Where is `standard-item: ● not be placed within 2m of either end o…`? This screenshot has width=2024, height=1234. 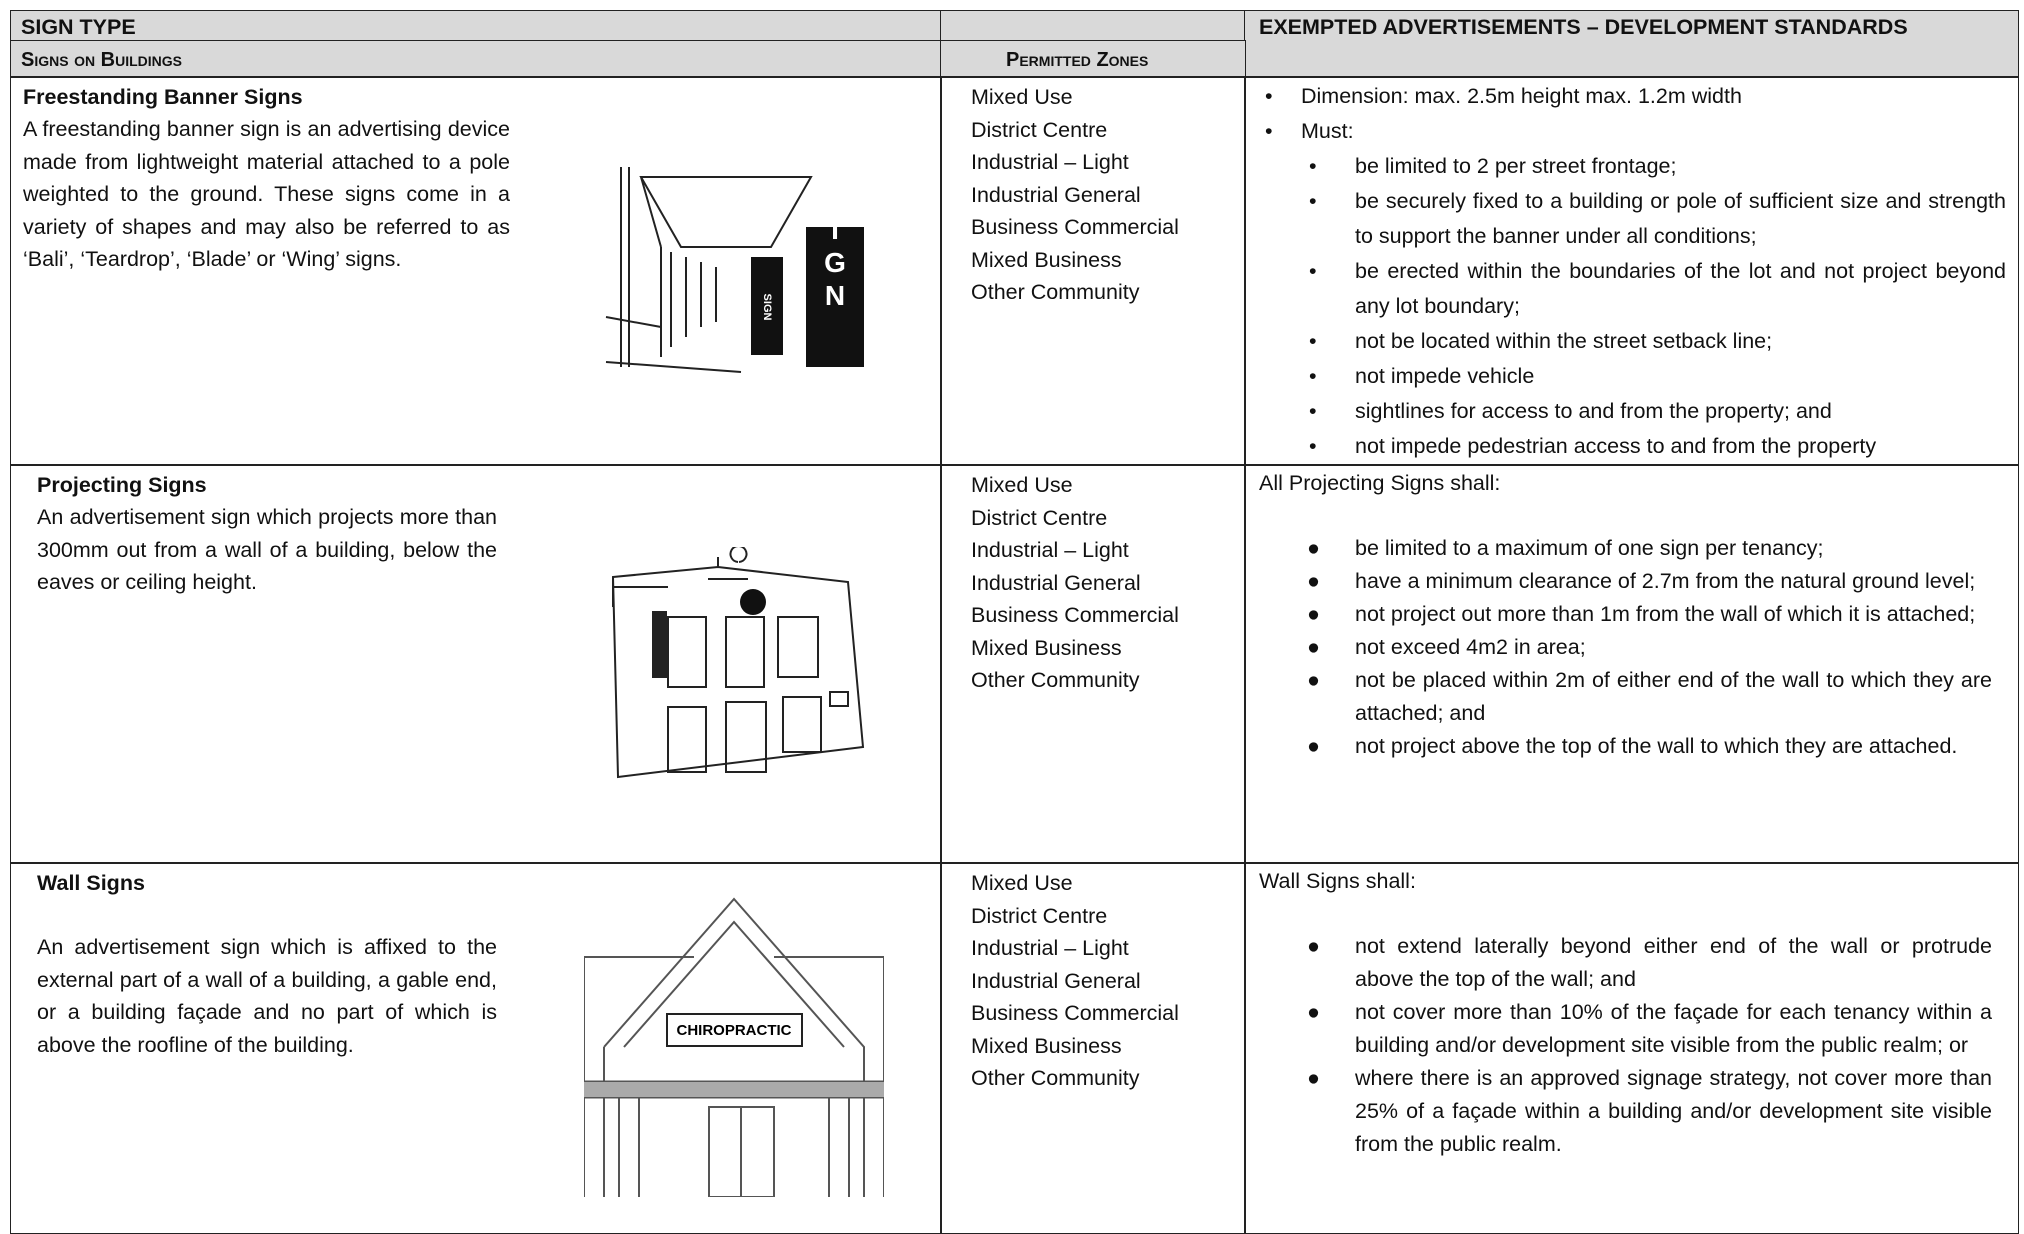 standard-item: ● not be placed within 2m of either end o… is located at coordinates (1618, 697).